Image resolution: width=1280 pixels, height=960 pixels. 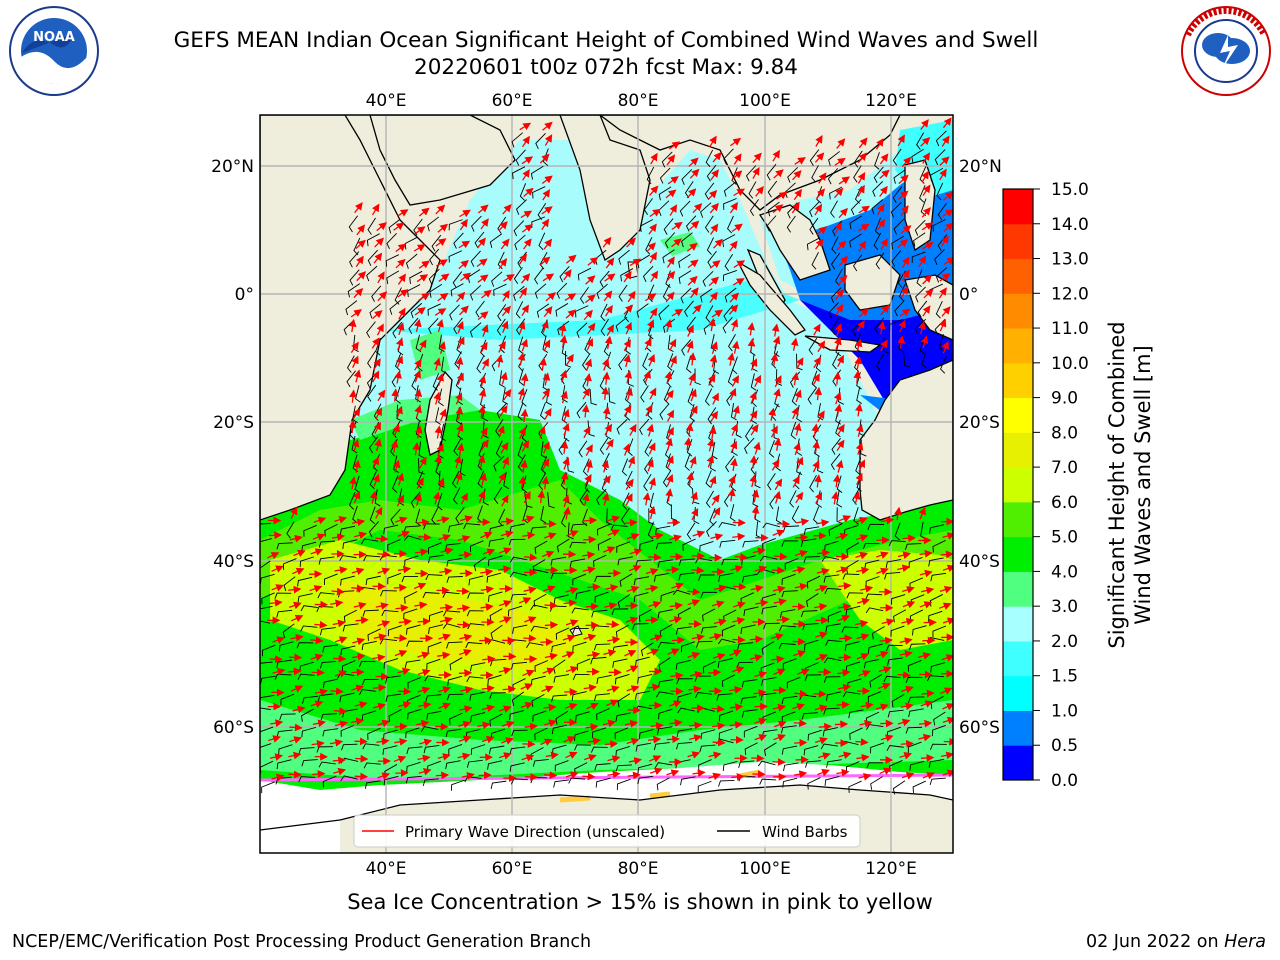 I want to click on borneo, so click(x=872, y=282).